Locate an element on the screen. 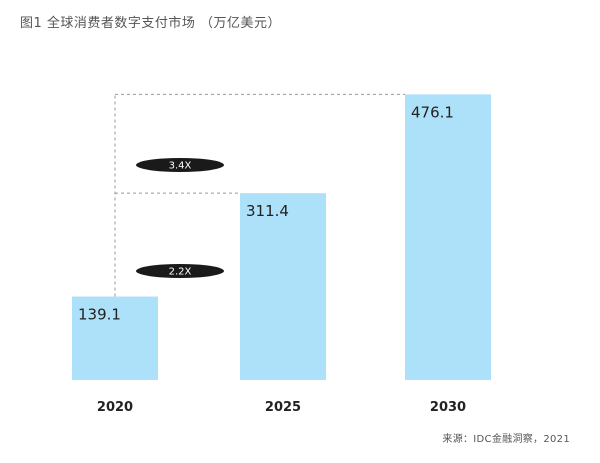 Image resolution: width=600 pixels, height=463 pixels. category-label-2030: 2030 is located at coordinates (448, 407).